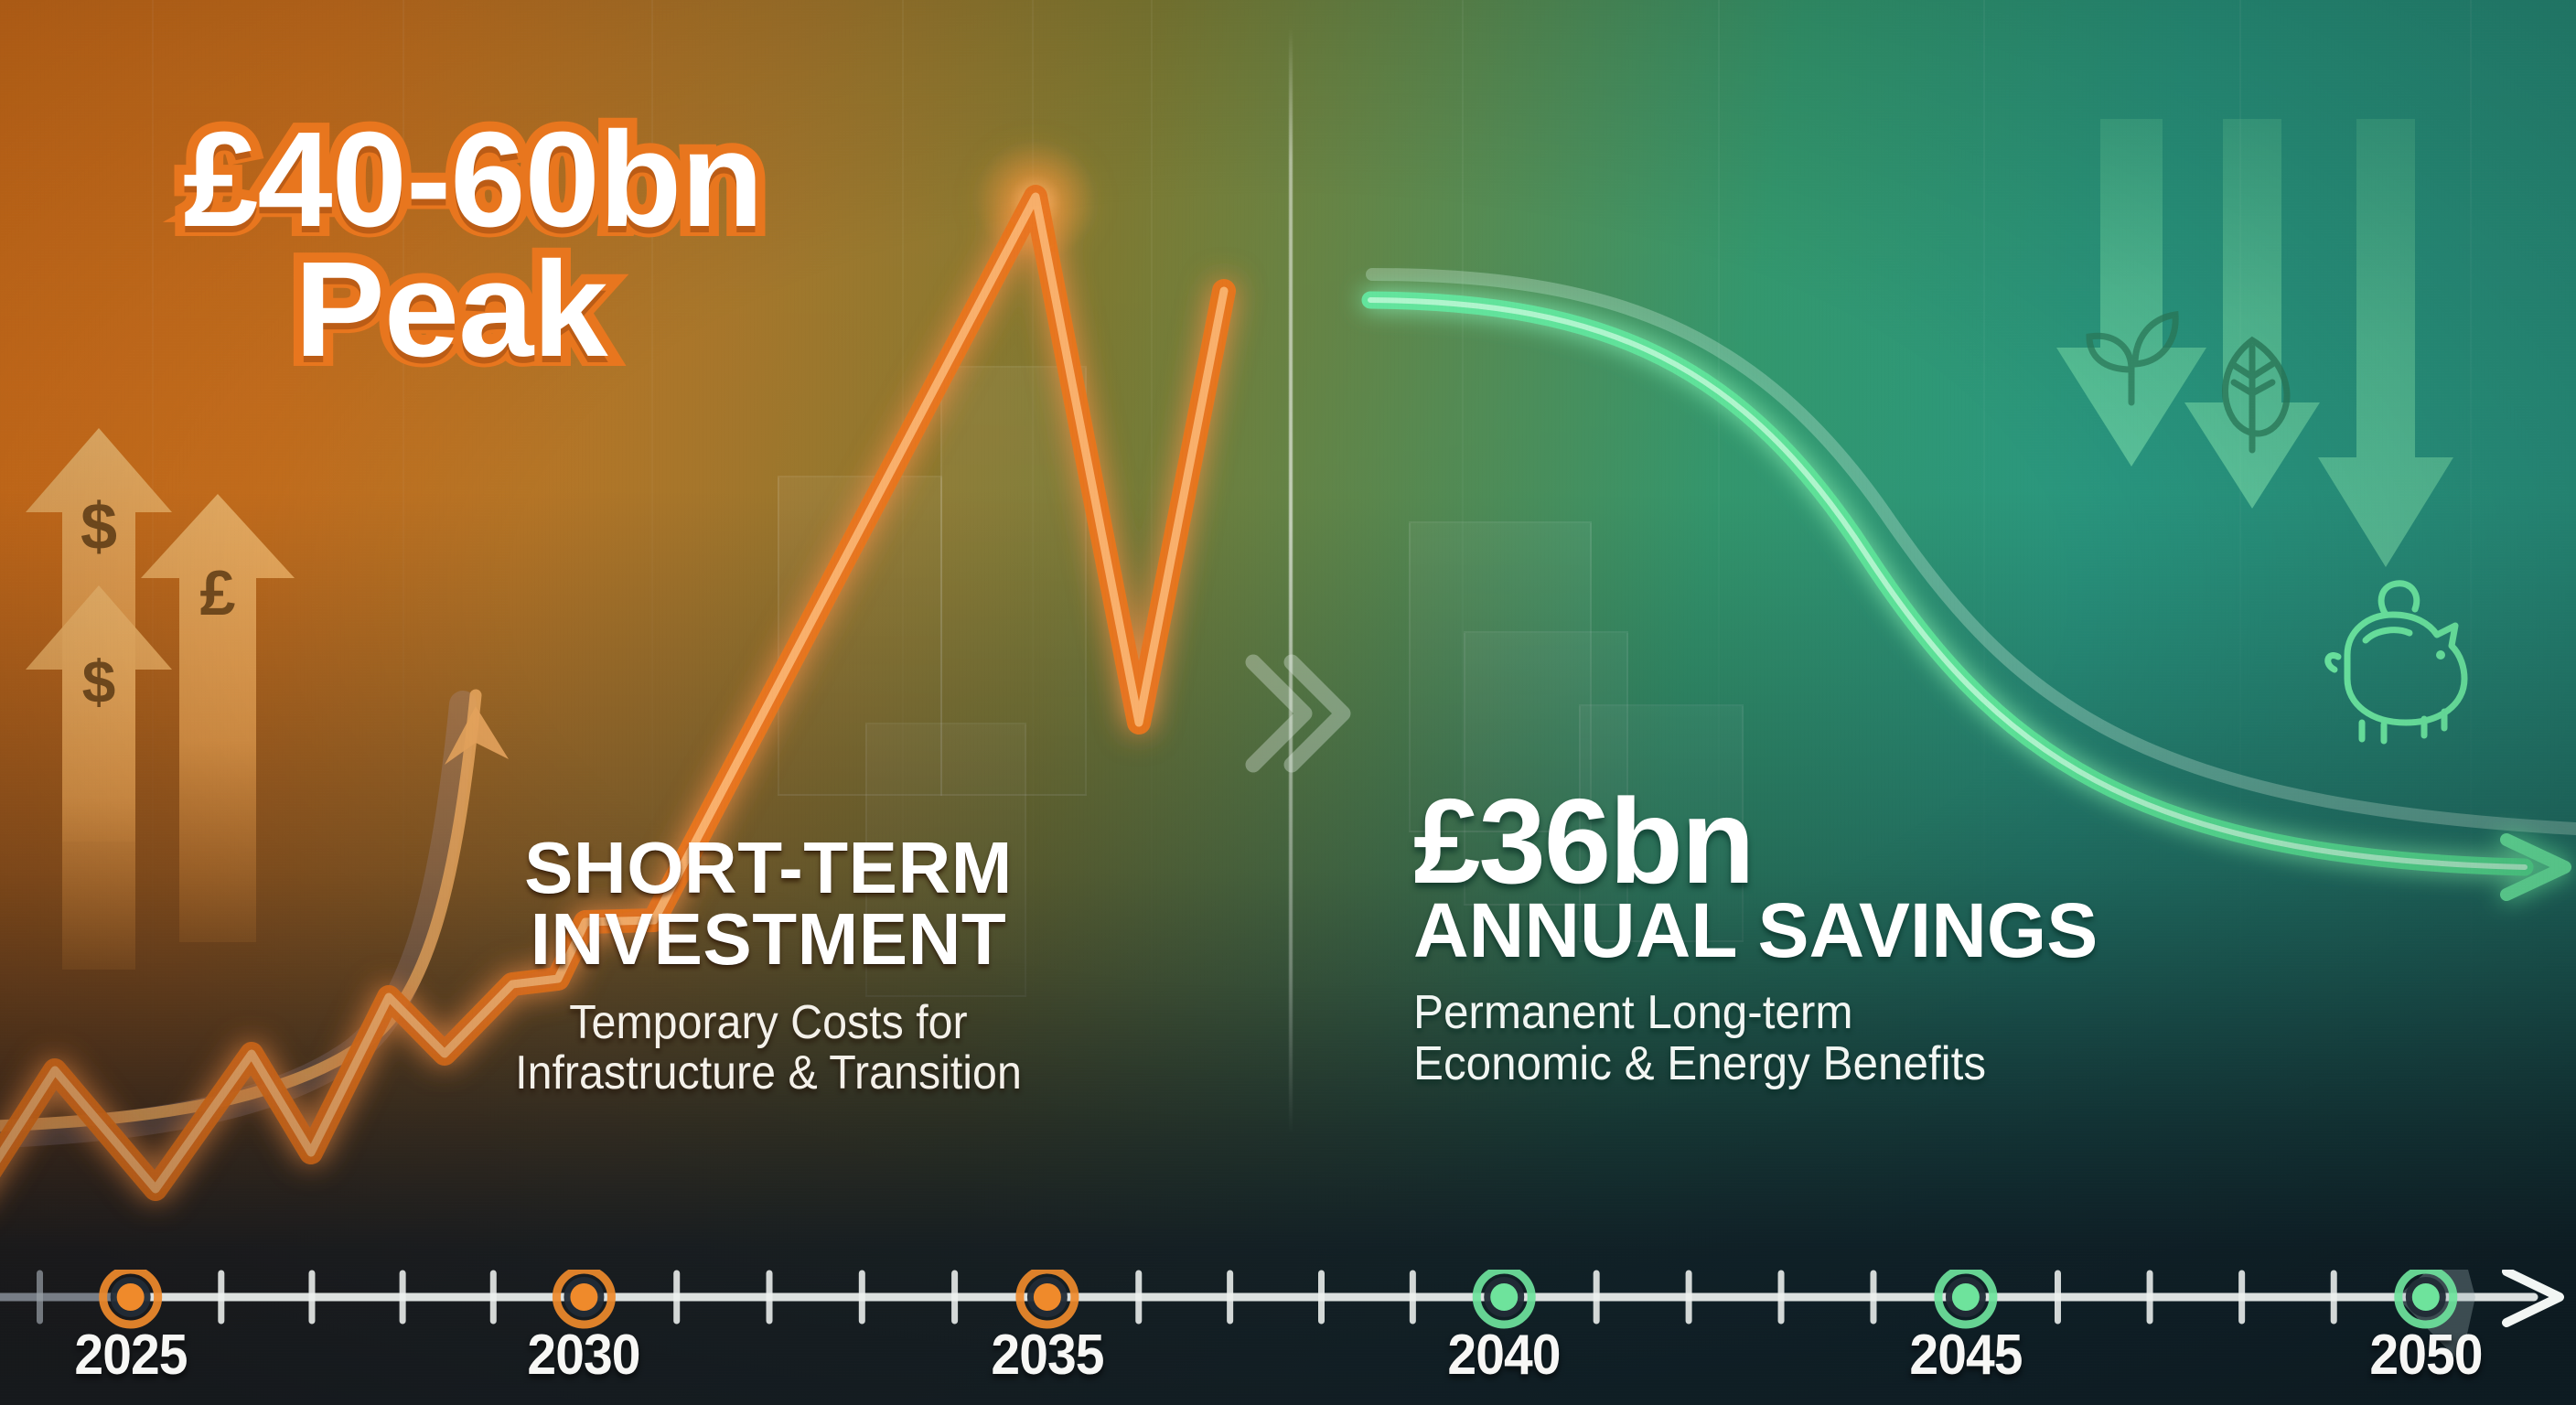  What do you see at coordinates (1756, 930) in the screenshot?
I see `right-panel-title: ANNUAL SAVINGS` at bounding box center [1756, 930].